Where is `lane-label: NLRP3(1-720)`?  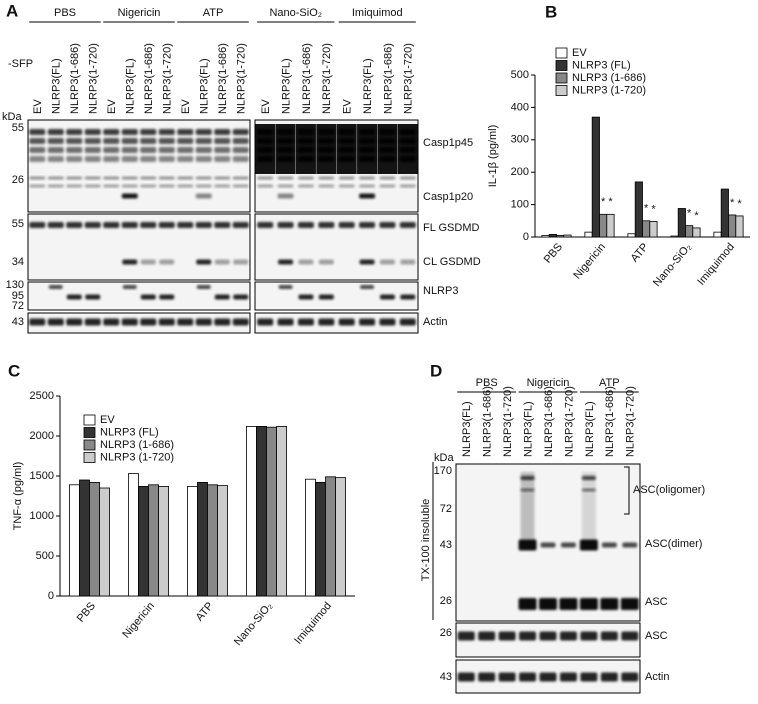 lane-label: NLRP3(1-720) is located at coordinates (409, 78).